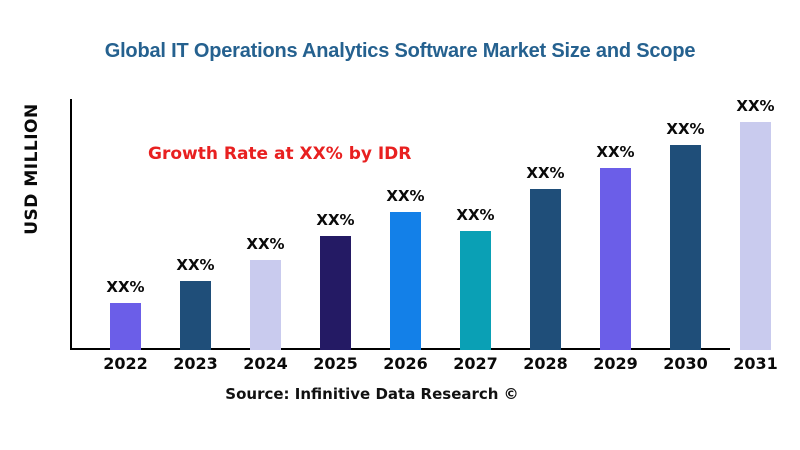  I want to click on bar-value-label-2023: XX%, so click(195, 265).